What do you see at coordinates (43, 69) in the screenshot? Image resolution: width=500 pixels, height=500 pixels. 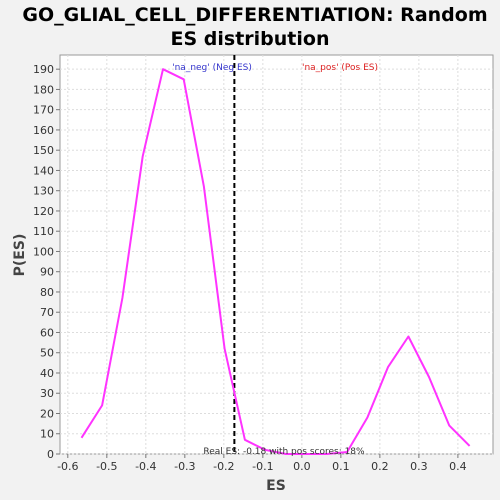 I see `y-tick-label: 190` at bounding box center [43, 69].